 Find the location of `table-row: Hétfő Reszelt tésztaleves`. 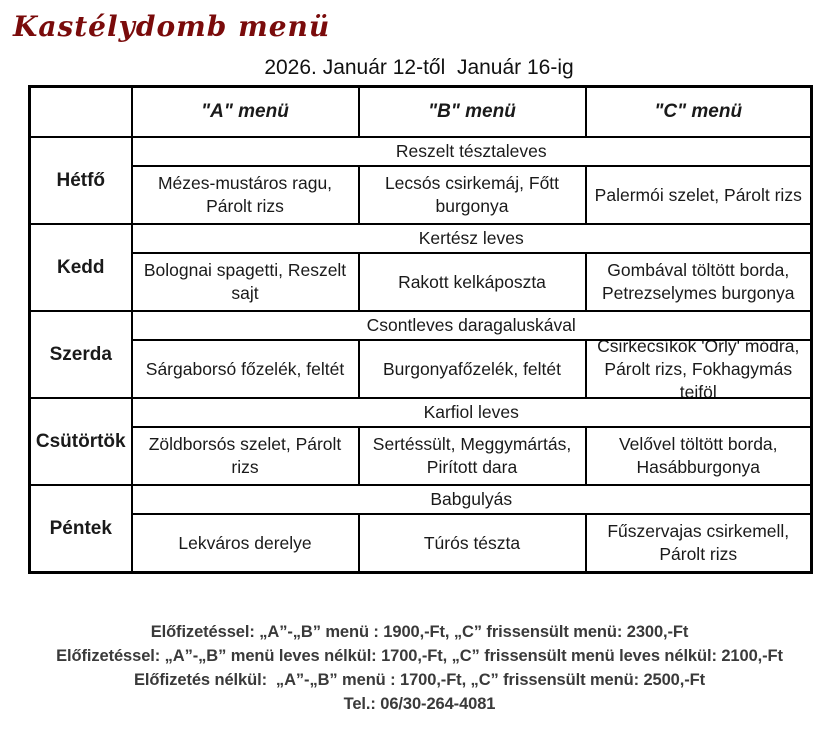

table-row: Hétfő Reszelt tésztaleves is located at coordinates (420, 180).